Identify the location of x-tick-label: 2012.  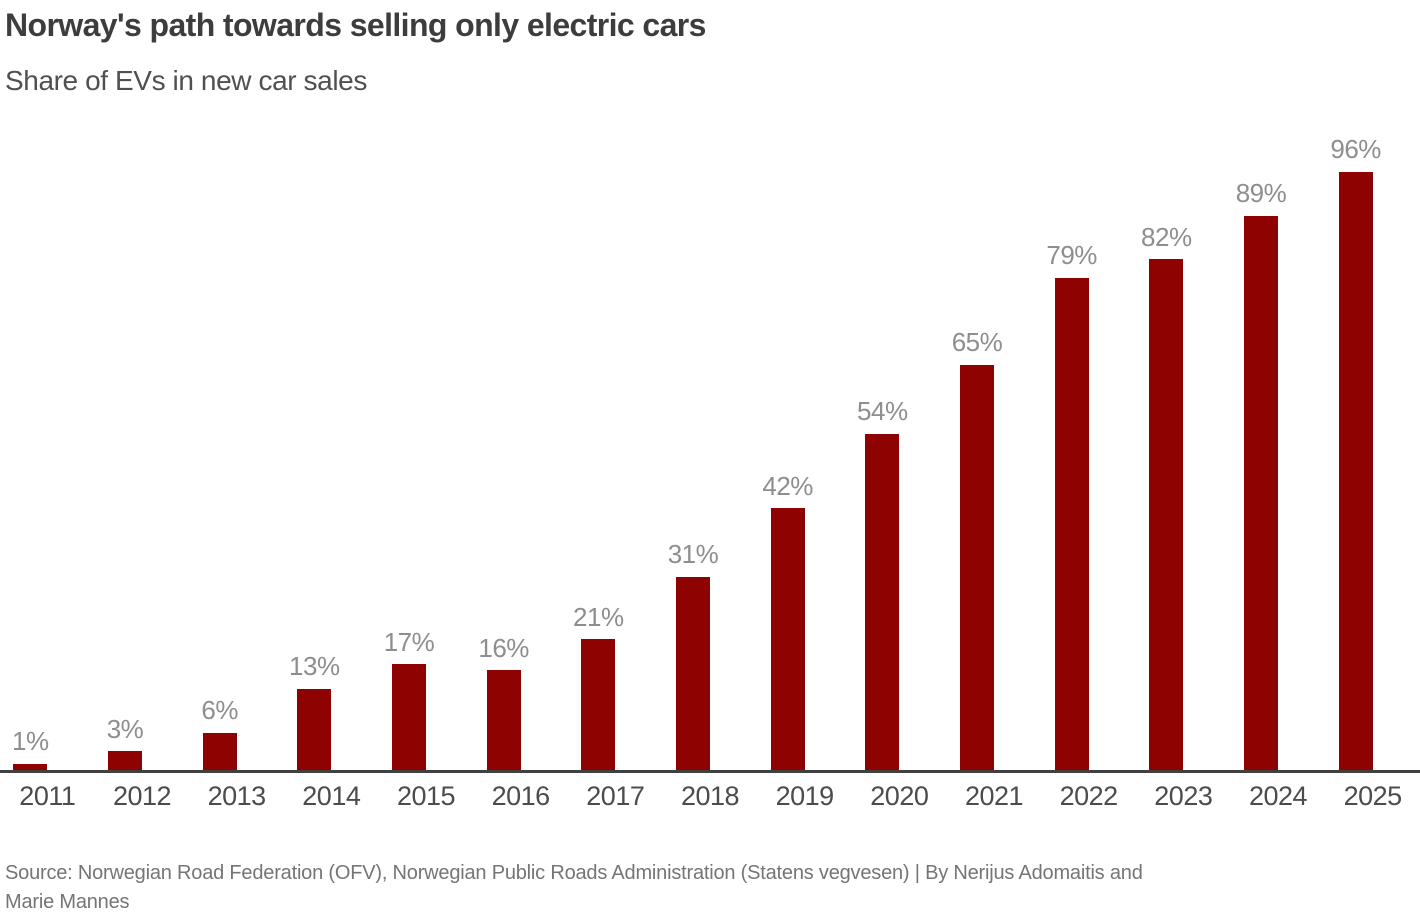
(142, 796).